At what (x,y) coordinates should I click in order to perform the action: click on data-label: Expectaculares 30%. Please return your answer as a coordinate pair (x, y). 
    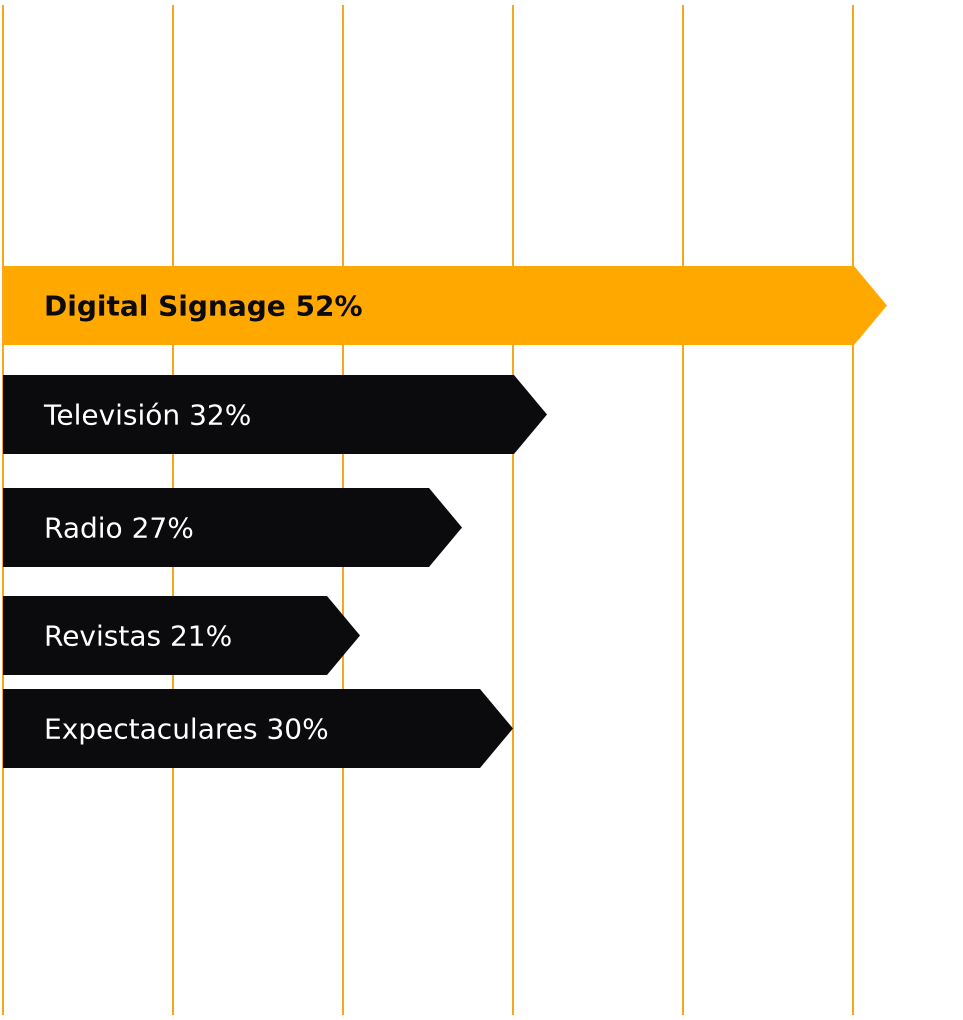
    Looking at the image, I should click on (186, 729).